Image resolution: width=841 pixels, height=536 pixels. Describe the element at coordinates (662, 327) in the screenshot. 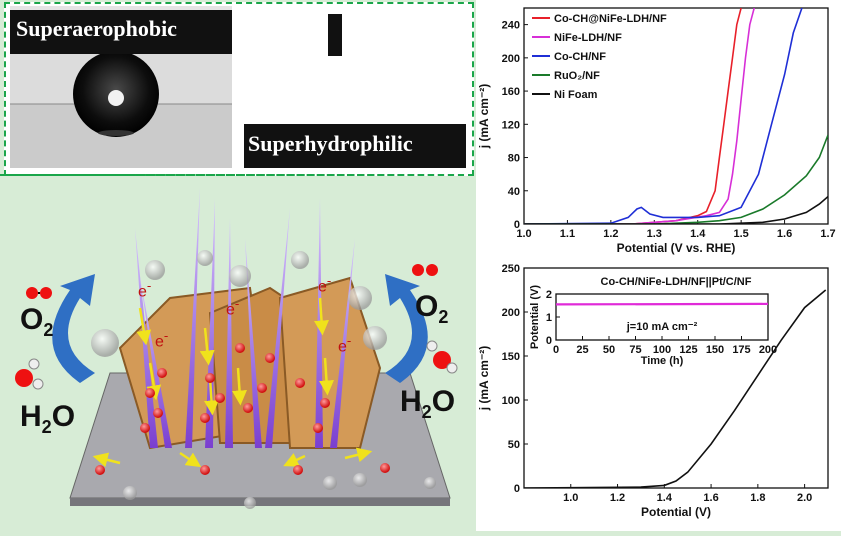

I see `inset-annotation: j=10 mA cm⁻²` at that location.